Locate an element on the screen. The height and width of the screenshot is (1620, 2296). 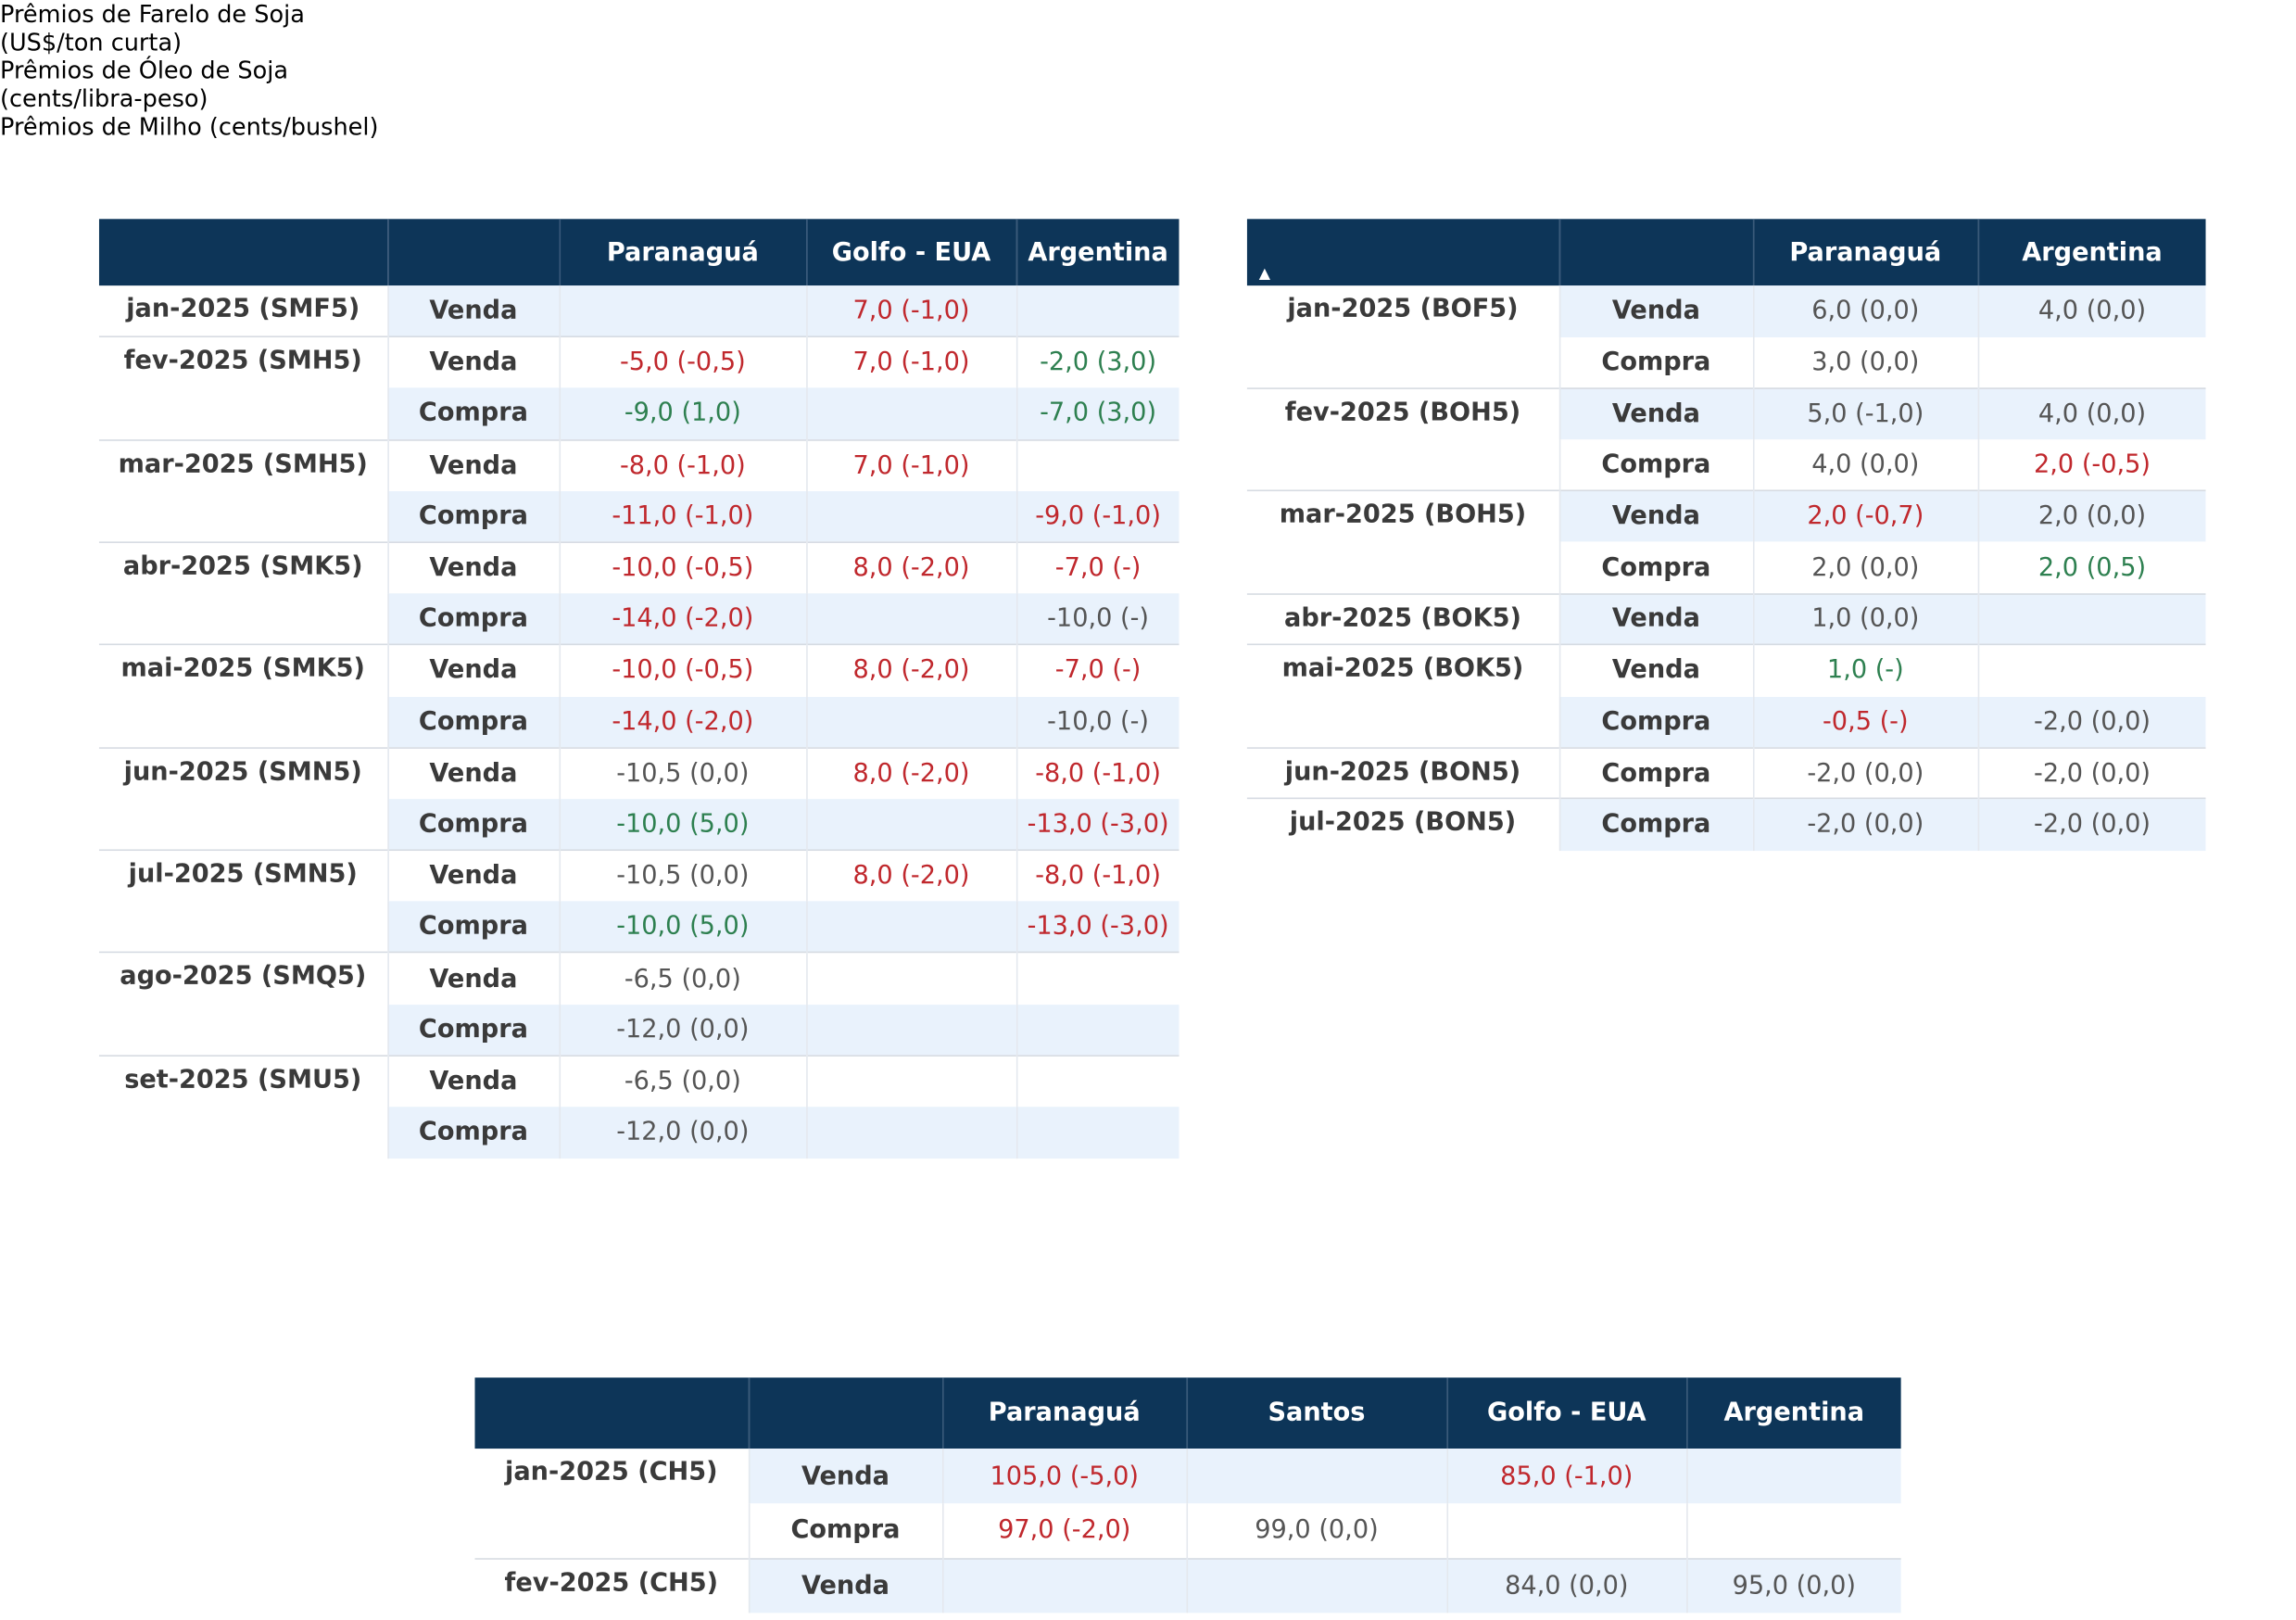
contract-cell: abr-2025 (BOK5) is located at coordinates (1403, 618).